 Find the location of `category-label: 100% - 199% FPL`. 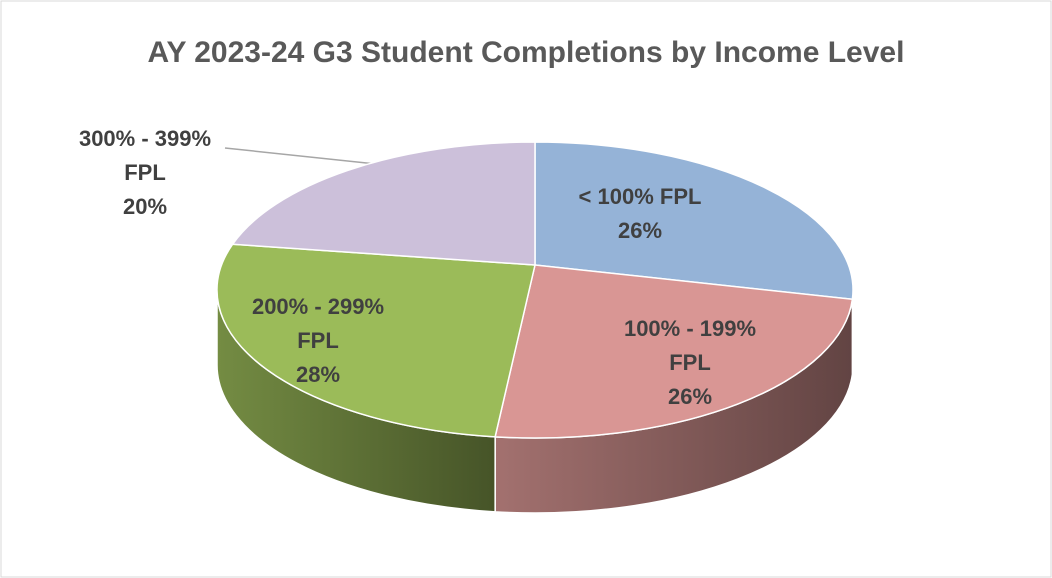

category-label: 100% - 199% FPL is located at coordinates (690, 345).